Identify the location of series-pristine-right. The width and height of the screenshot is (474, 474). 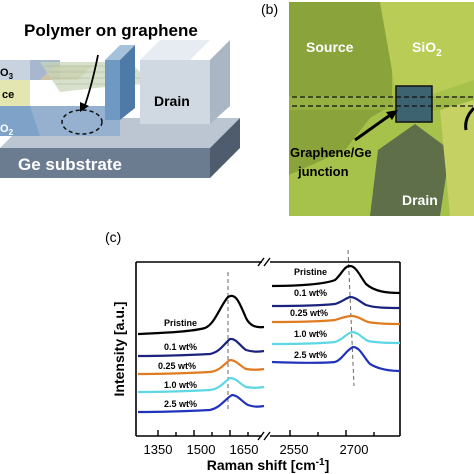
(336, 279).